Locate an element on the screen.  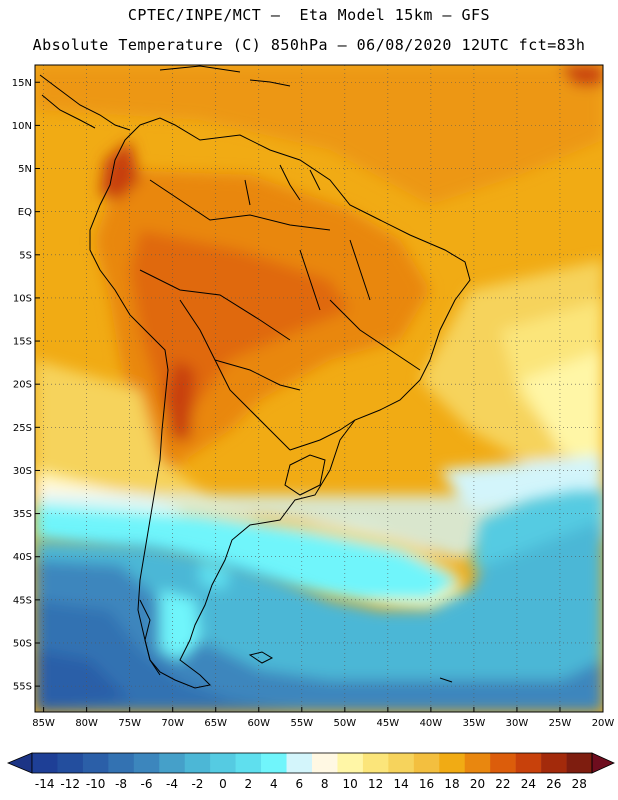
lon-label: 25W is located at coordinates (560, 723).